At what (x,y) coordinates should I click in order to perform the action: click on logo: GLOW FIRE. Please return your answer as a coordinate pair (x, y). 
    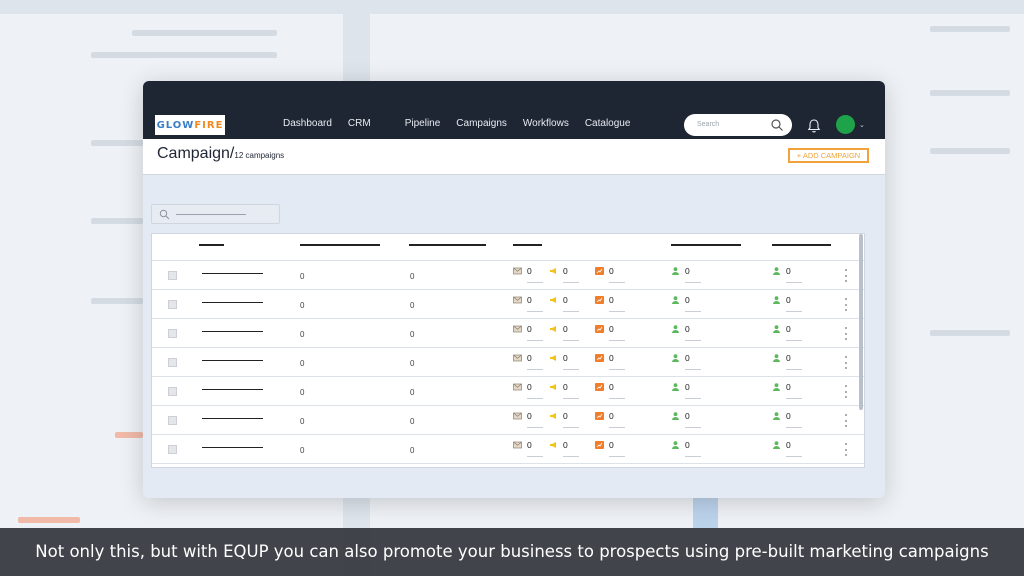
    Looking at the image, I should click on (190, 125).